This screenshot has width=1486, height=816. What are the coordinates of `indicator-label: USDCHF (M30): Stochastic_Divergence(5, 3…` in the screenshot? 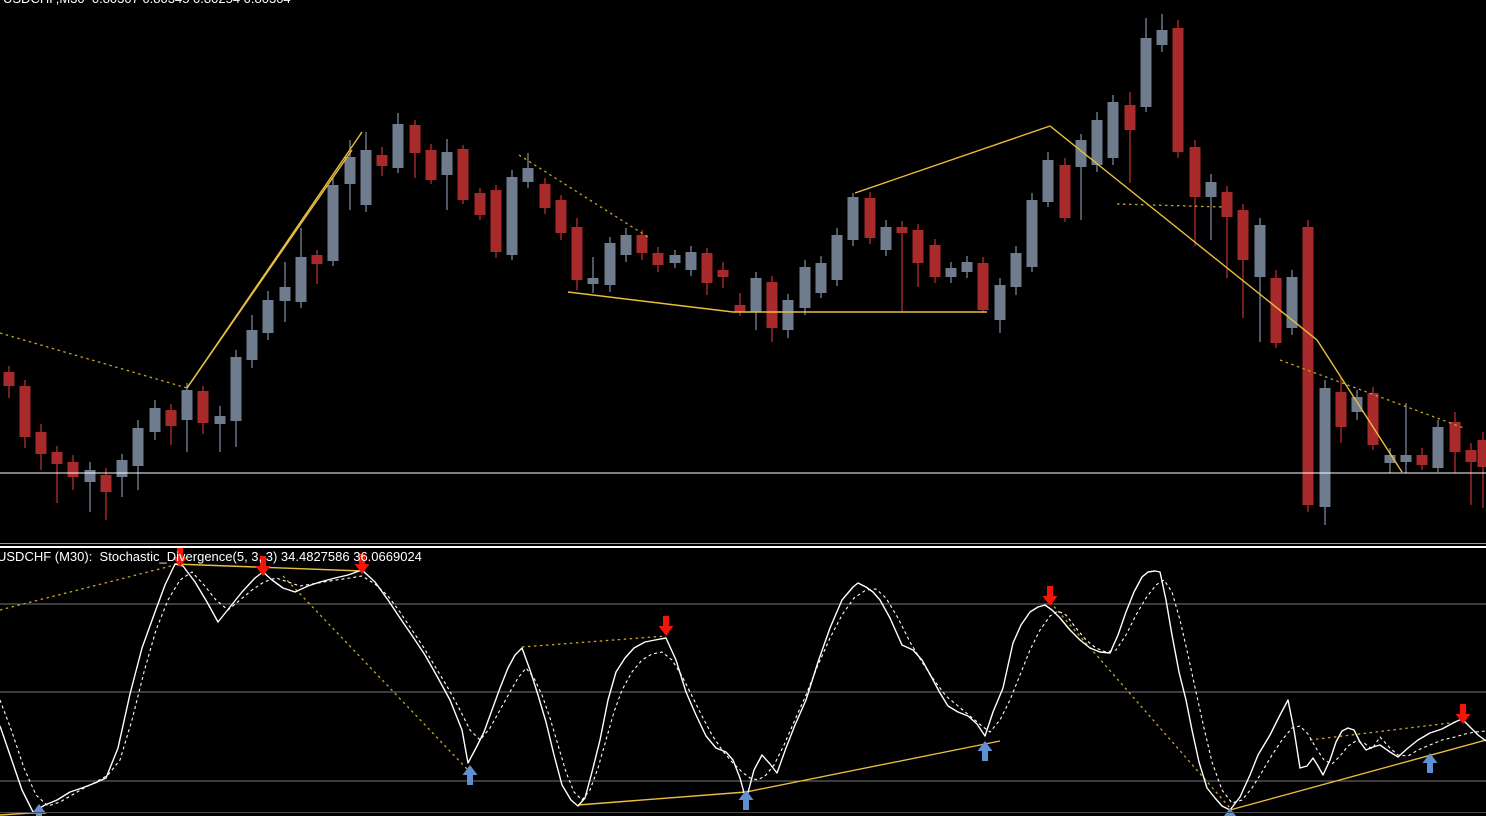 It's located at (211, 556).